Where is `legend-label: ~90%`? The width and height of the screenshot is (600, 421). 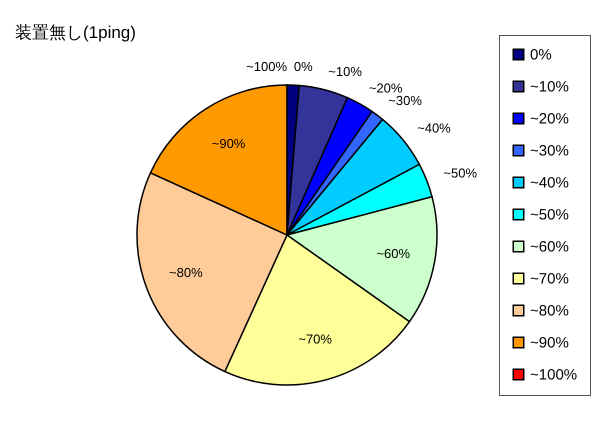 legend-label: ~90% is located at coordinates (549, 343).